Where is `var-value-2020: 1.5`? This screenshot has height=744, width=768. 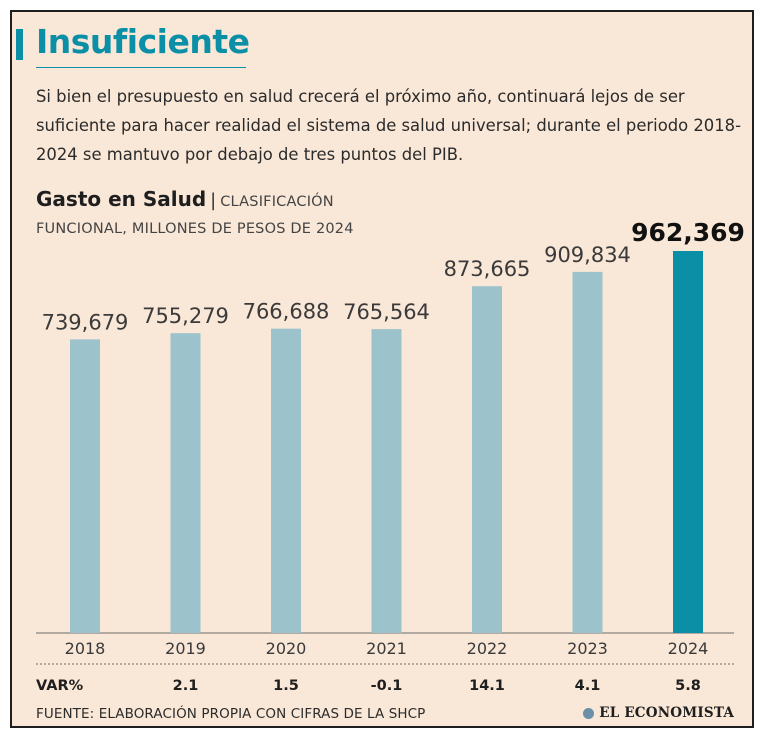 var-value-2020: 1.5 is located at coordinates (286, 686).